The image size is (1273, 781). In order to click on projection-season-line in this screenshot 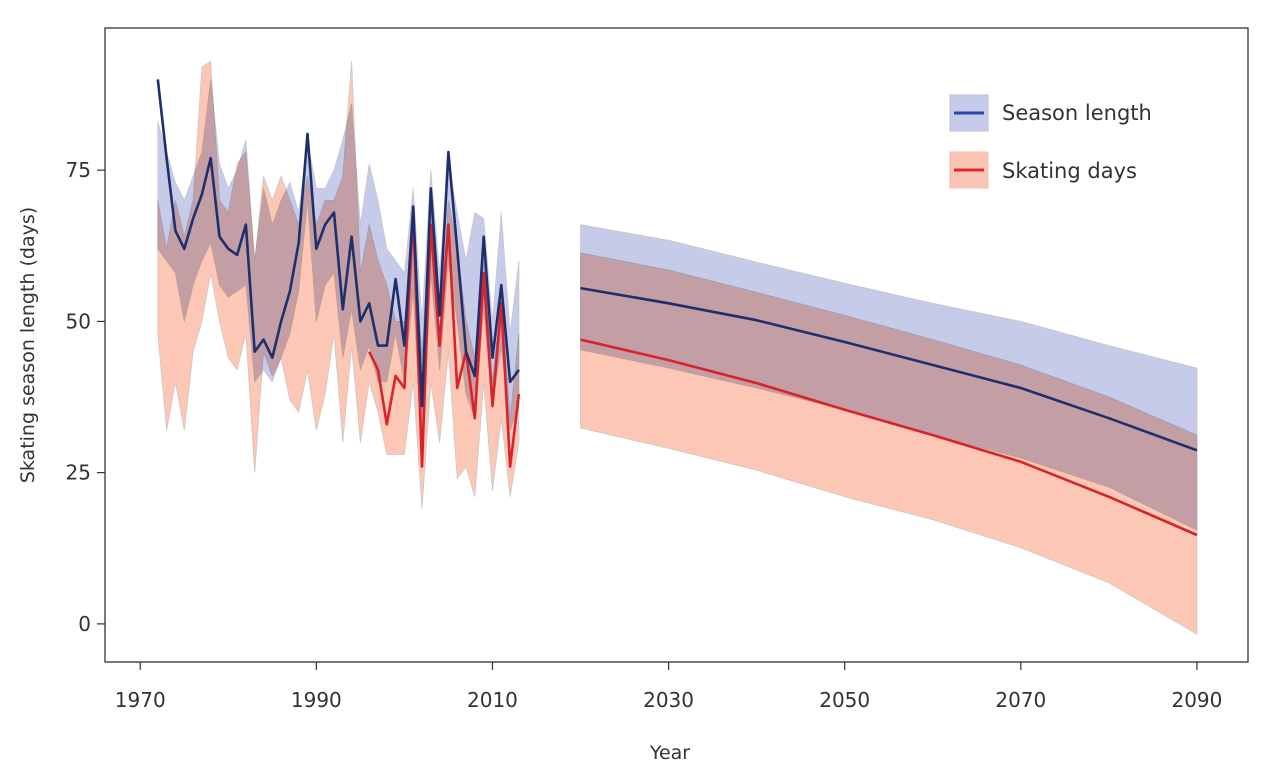, I will do `click(889, 369)`.